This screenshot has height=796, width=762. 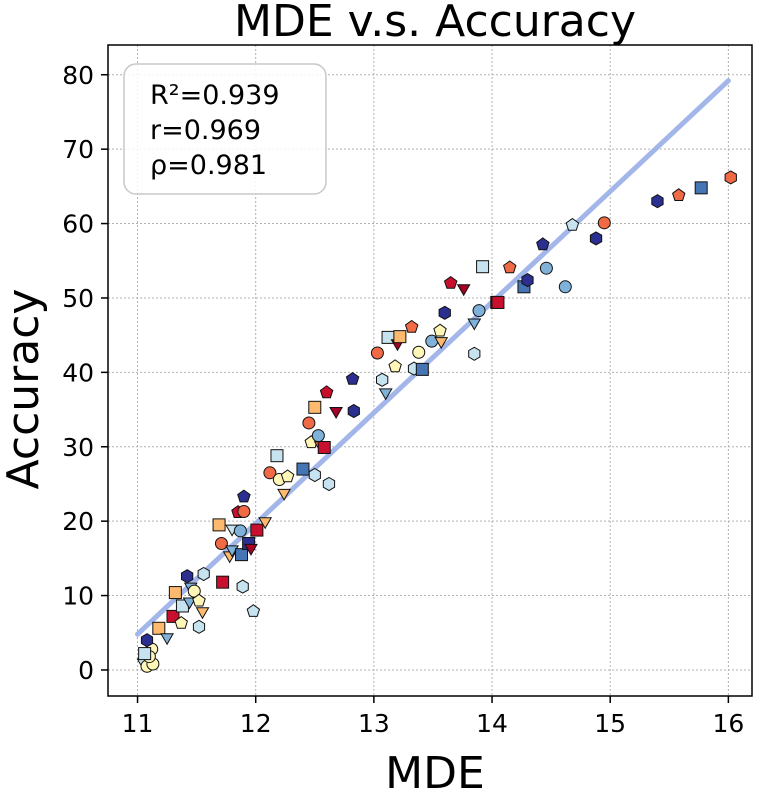 I want to click on y-tick-label: 60, so click(x=78, y=224).